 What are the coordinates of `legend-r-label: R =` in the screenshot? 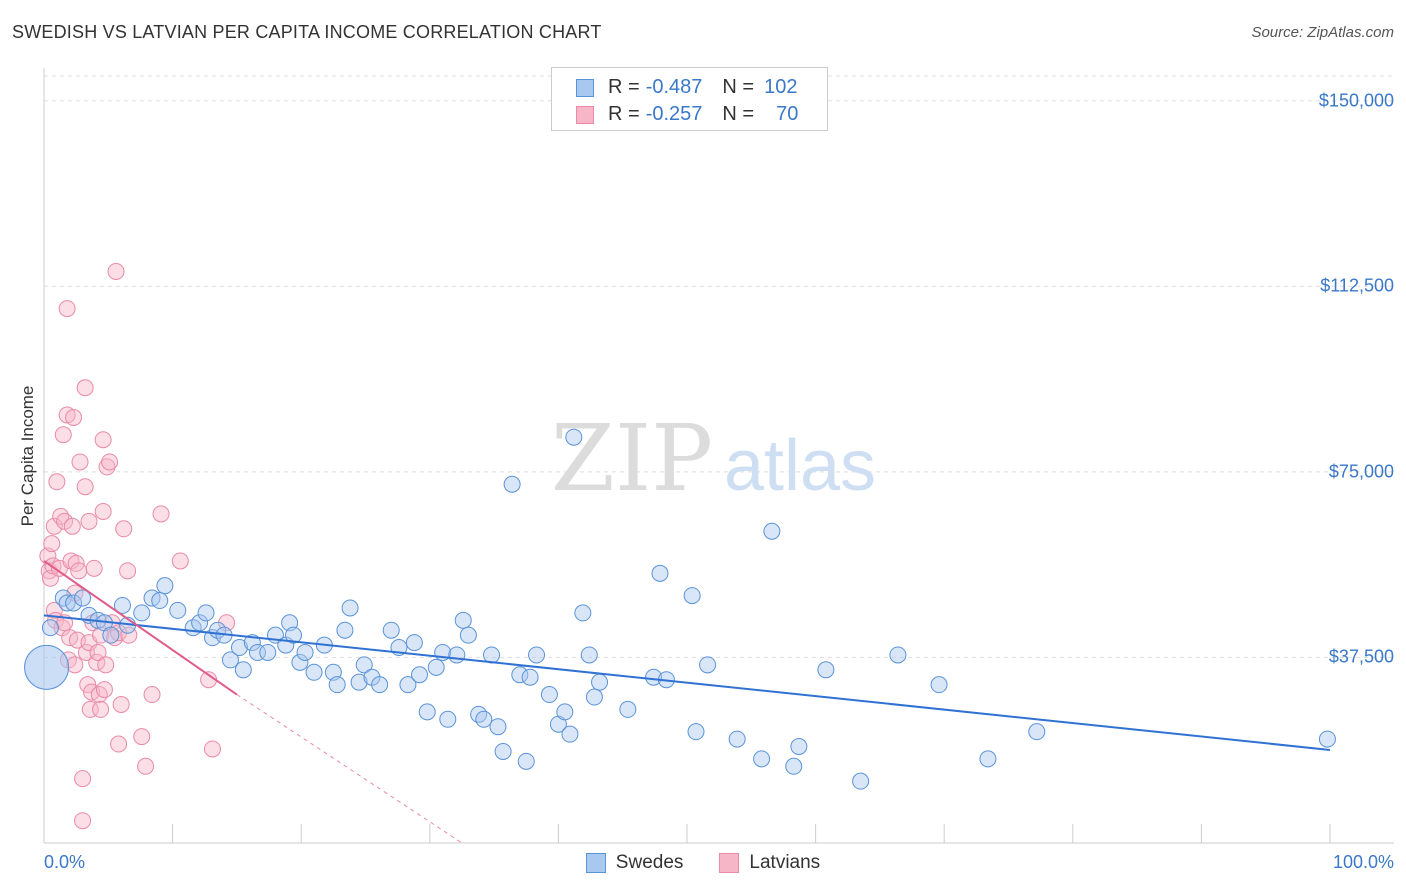 It's located at (624, 114).